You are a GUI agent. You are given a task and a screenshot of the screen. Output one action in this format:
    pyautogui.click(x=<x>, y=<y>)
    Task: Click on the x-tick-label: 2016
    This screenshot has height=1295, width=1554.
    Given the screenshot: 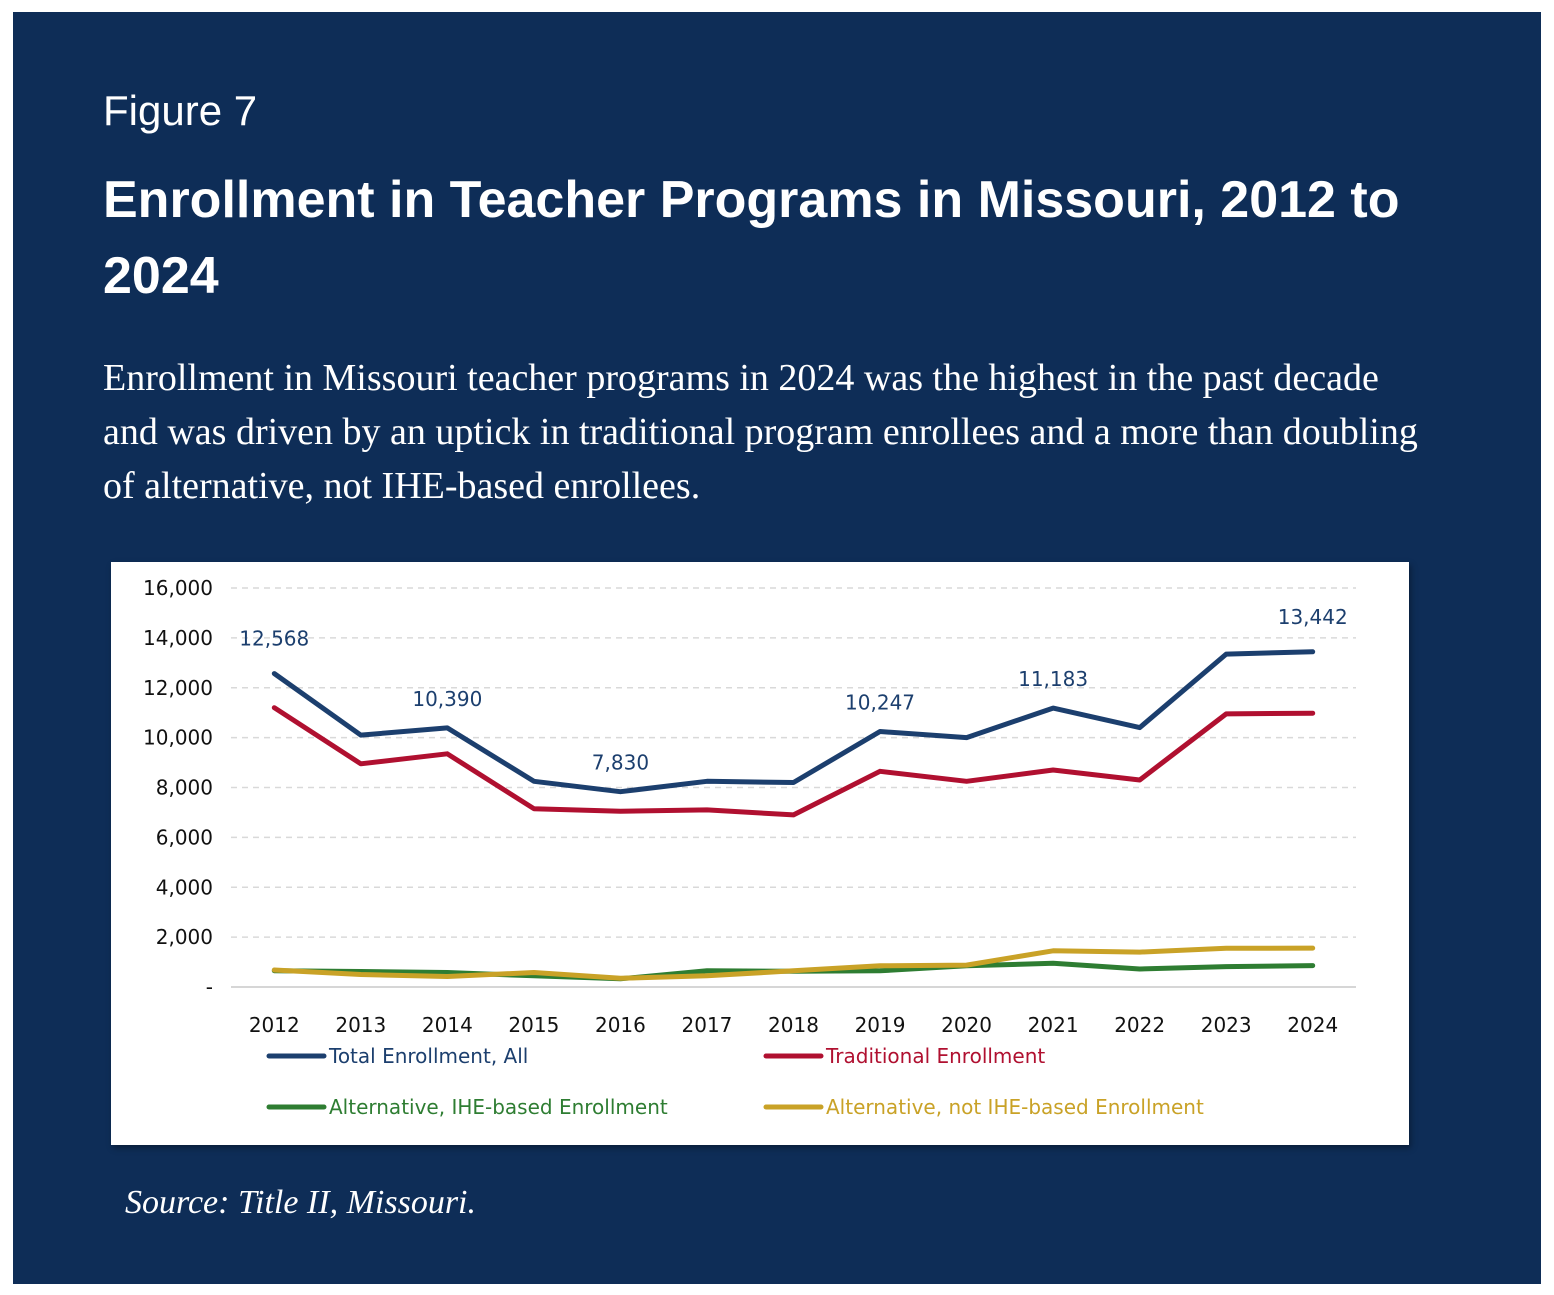 What is the action you would take?
    pyautogui.click(x=620, y=1025)
    